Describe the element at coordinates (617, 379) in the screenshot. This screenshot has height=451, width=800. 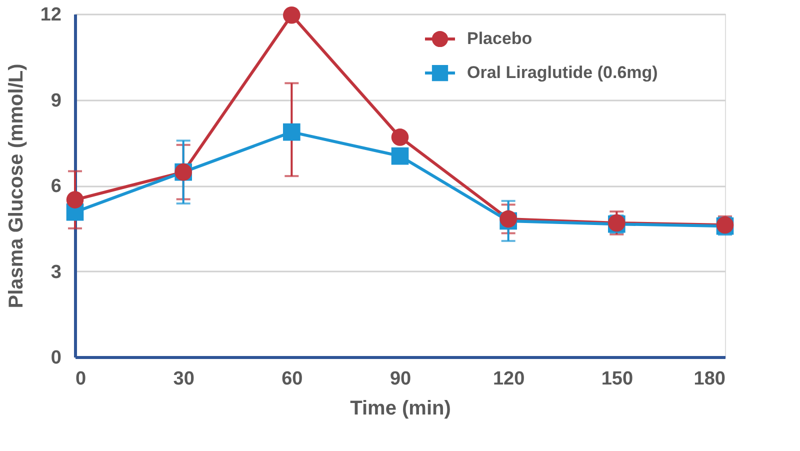
I see `x-tick-label: 150` at that location.